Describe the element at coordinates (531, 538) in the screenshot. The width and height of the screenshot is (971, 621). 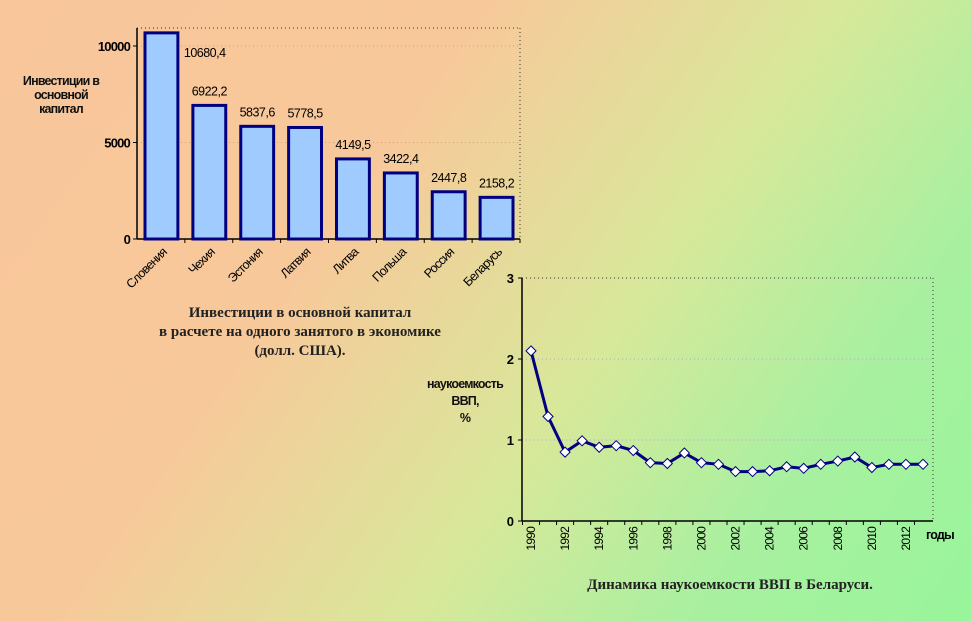
I see `x-tick-label: 1990` at that location.